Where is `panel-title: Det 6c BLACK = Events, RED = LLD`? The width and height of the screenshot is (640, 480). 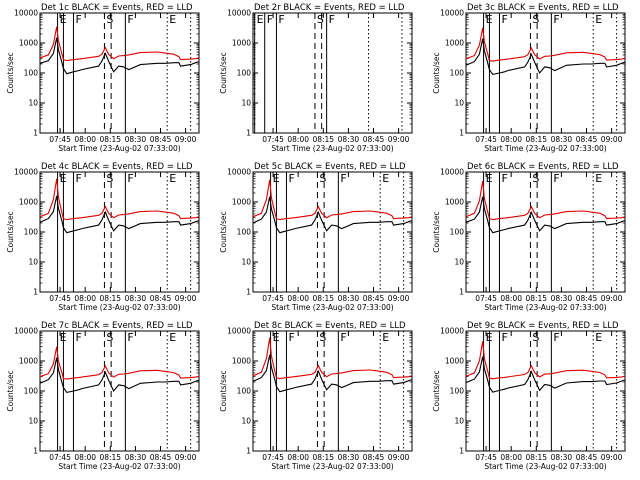 panel-title: Det 6c BLACK = Events, RED = LLD is located at coordinates (543, 167).